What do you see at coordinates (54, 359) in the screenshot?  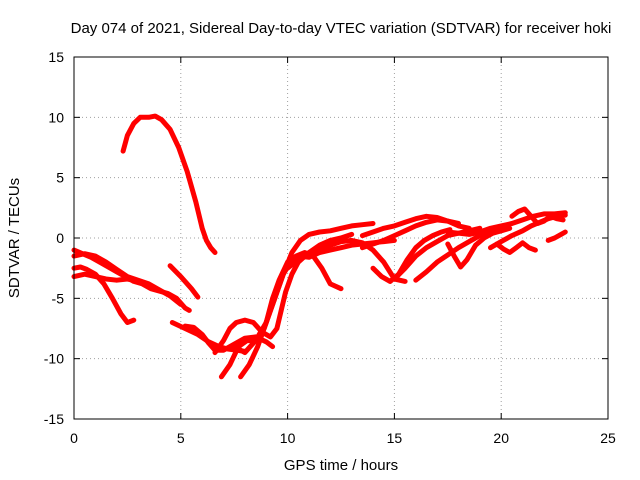 I see `y-tick-label: -10` at bounding box center [54, 359].